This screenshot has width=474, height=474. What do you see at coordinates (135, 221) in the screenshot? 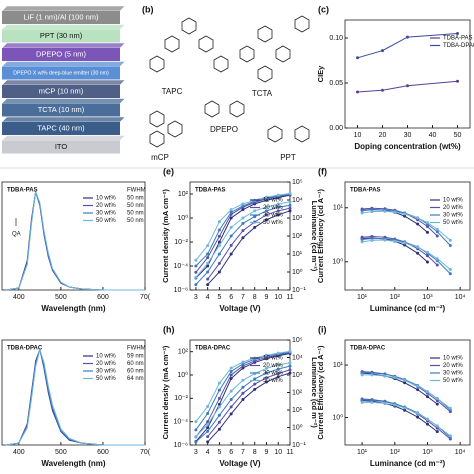
I see `legend-fwhm: 50 nm` at bounding box center [135, 221].